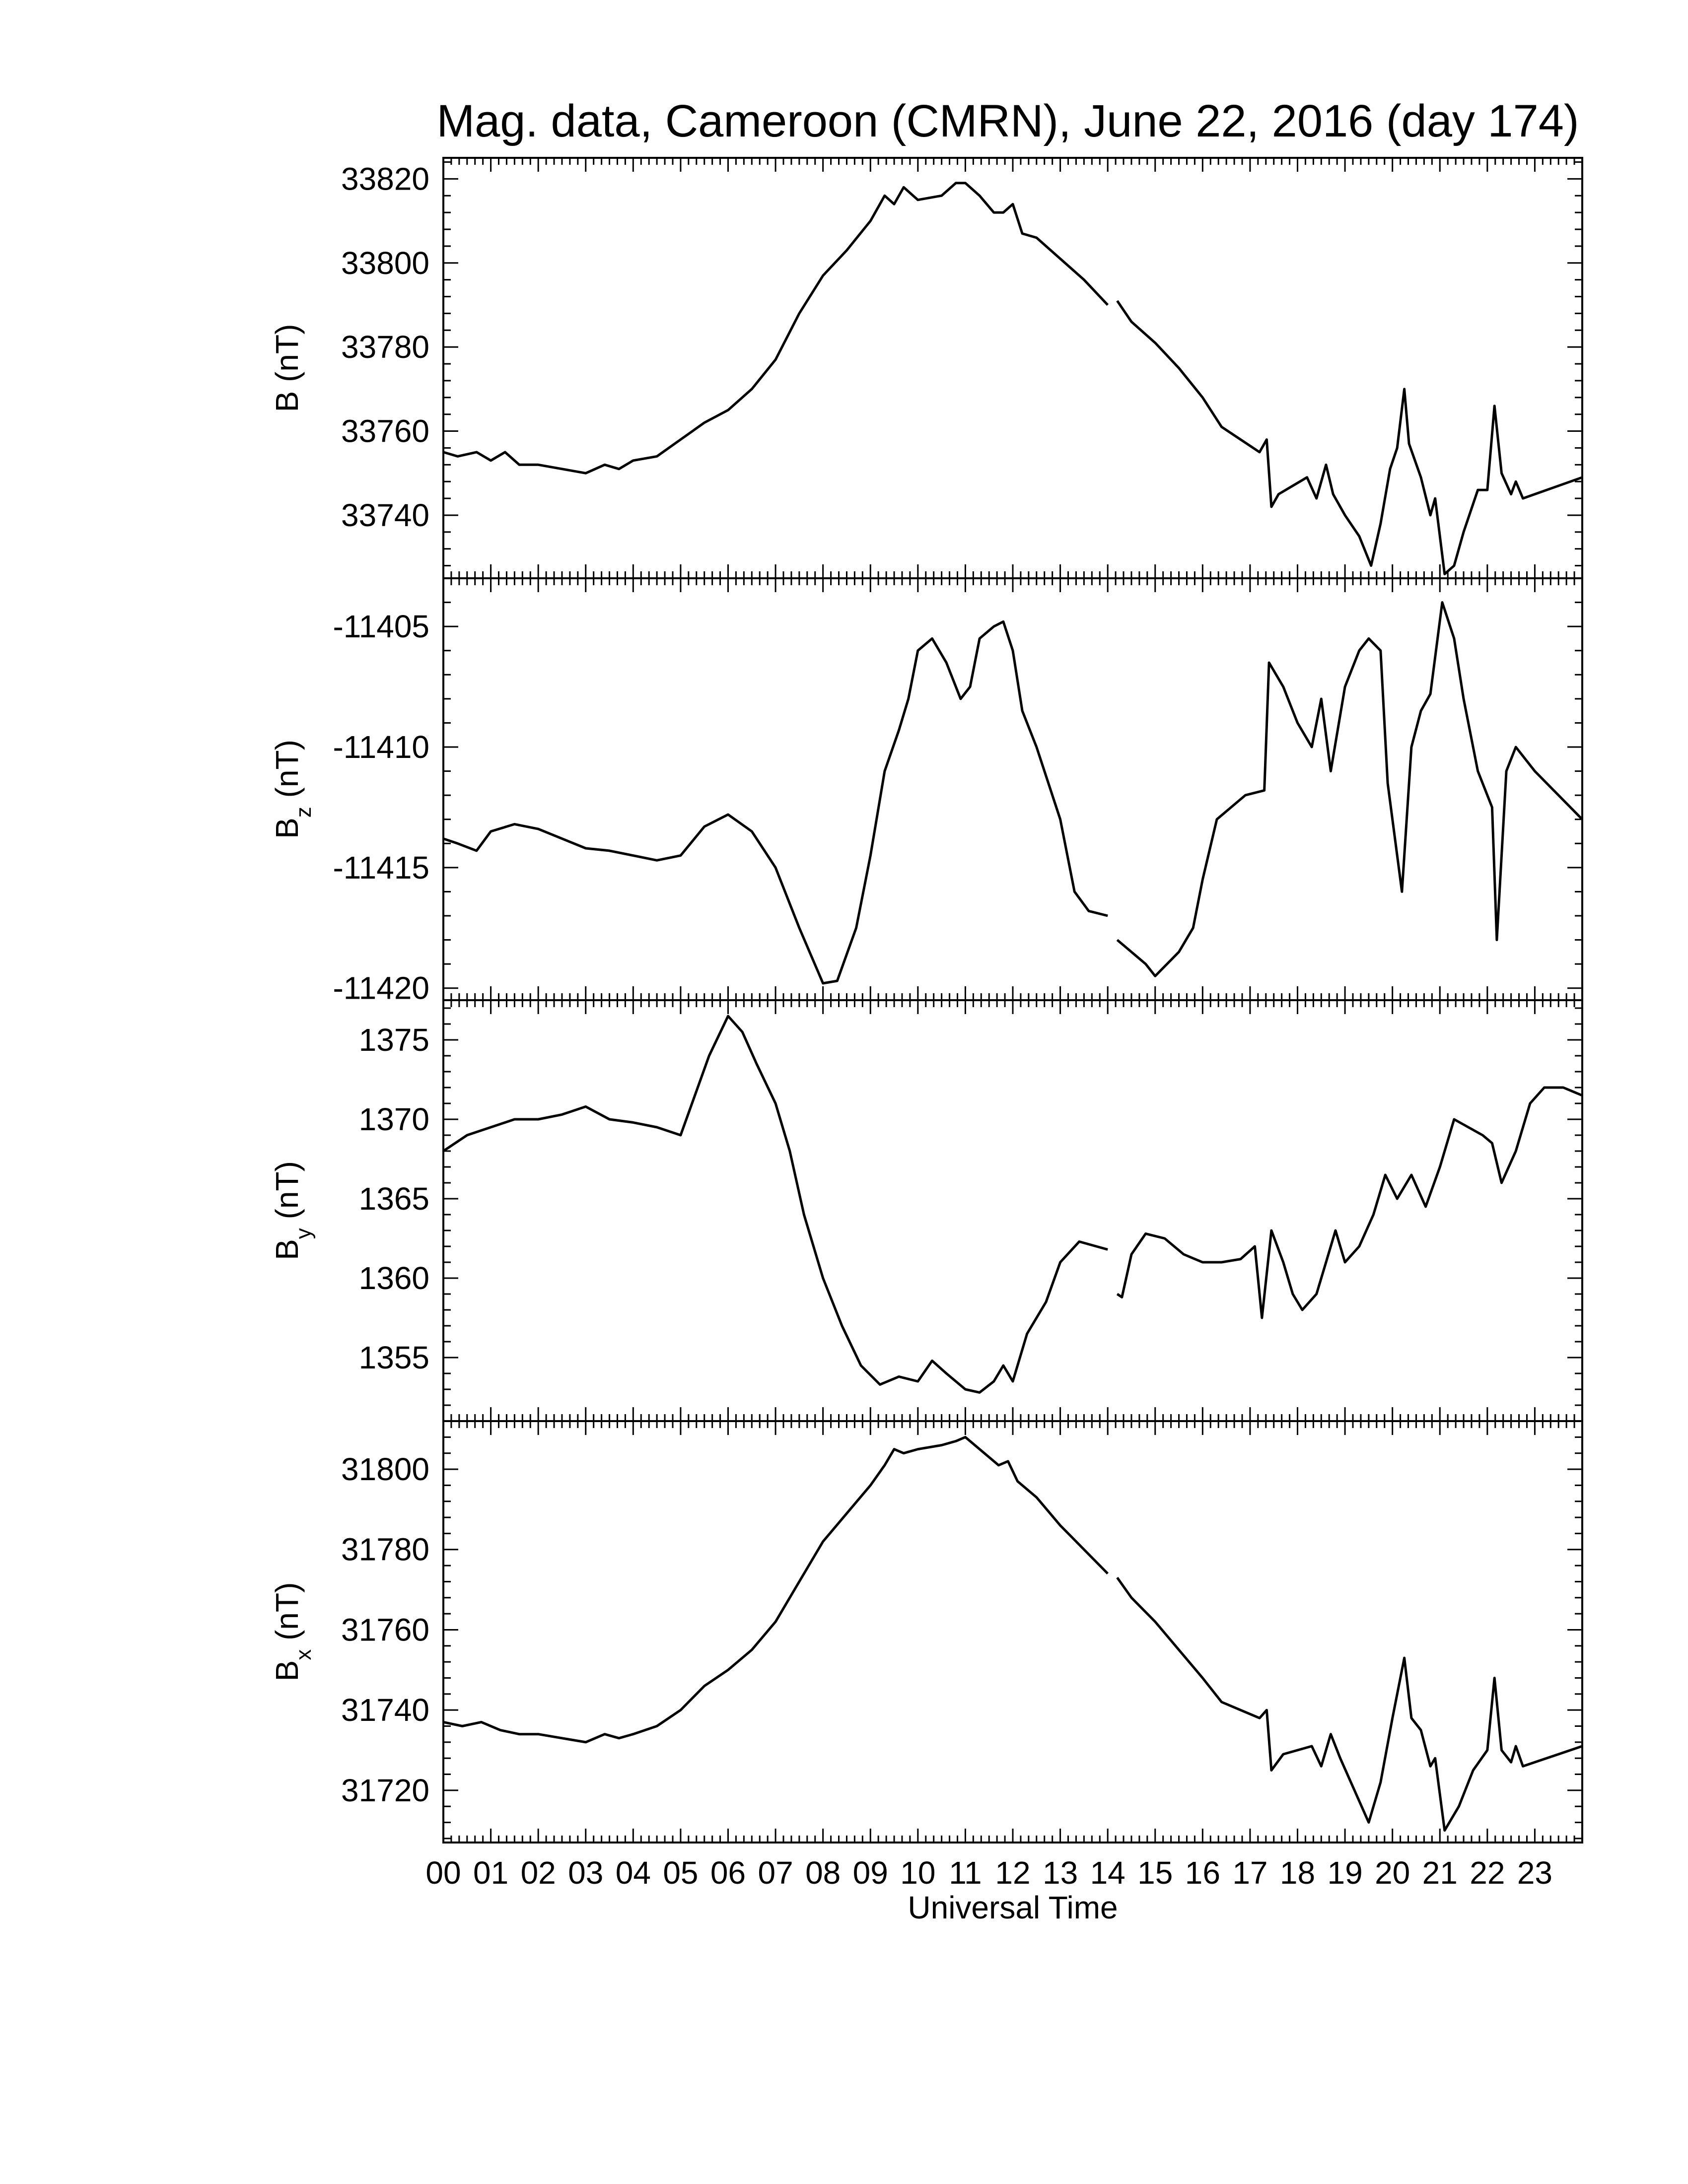 The image size is (1688, 2184). I want to click on x-tick-label: 14, so click(1107, 1873).